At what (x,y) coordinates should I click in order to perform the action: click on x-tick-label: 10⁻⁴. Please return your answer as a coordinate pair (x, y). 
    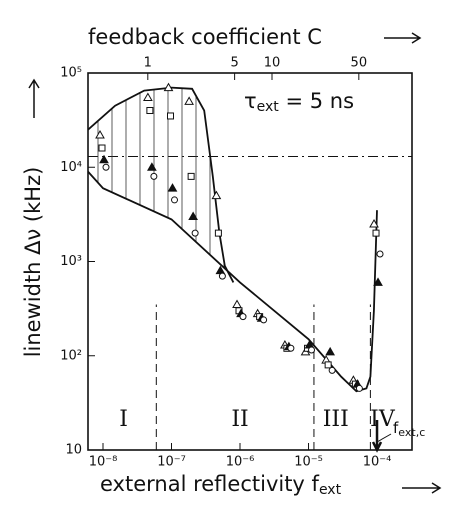
    Looking at the image, I should click on (377, 462).